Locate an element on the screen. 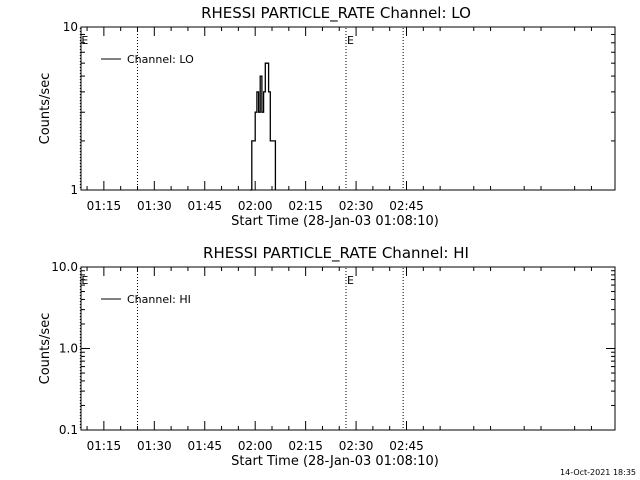 The image size is (640, 480). panel-1-y-tick-label: 1 is located at coordinates (74, 190).